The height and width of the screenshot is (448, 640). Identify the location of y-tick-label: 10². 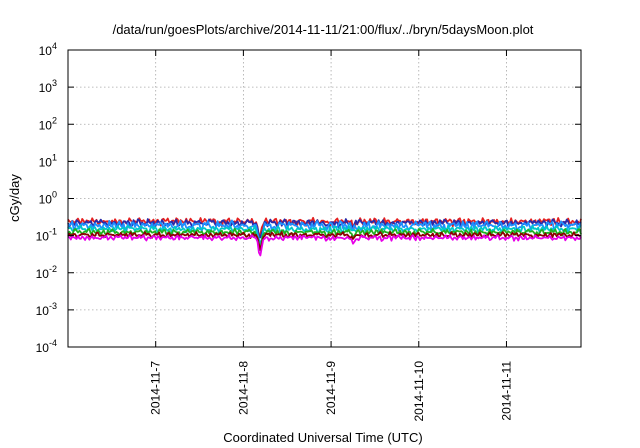
(48, 123).